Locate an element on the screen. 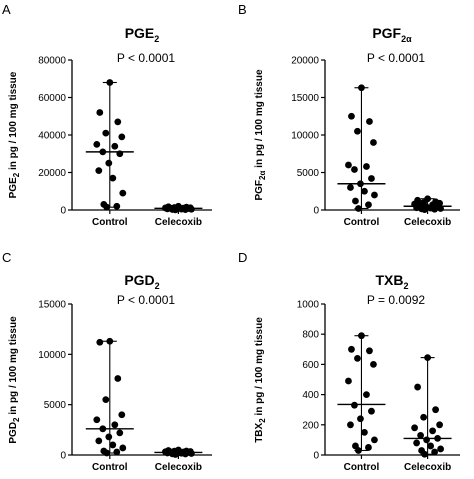 The width and height of the screenshot is (474, 479). panel-letter: C is located at coordinates (6, 257).